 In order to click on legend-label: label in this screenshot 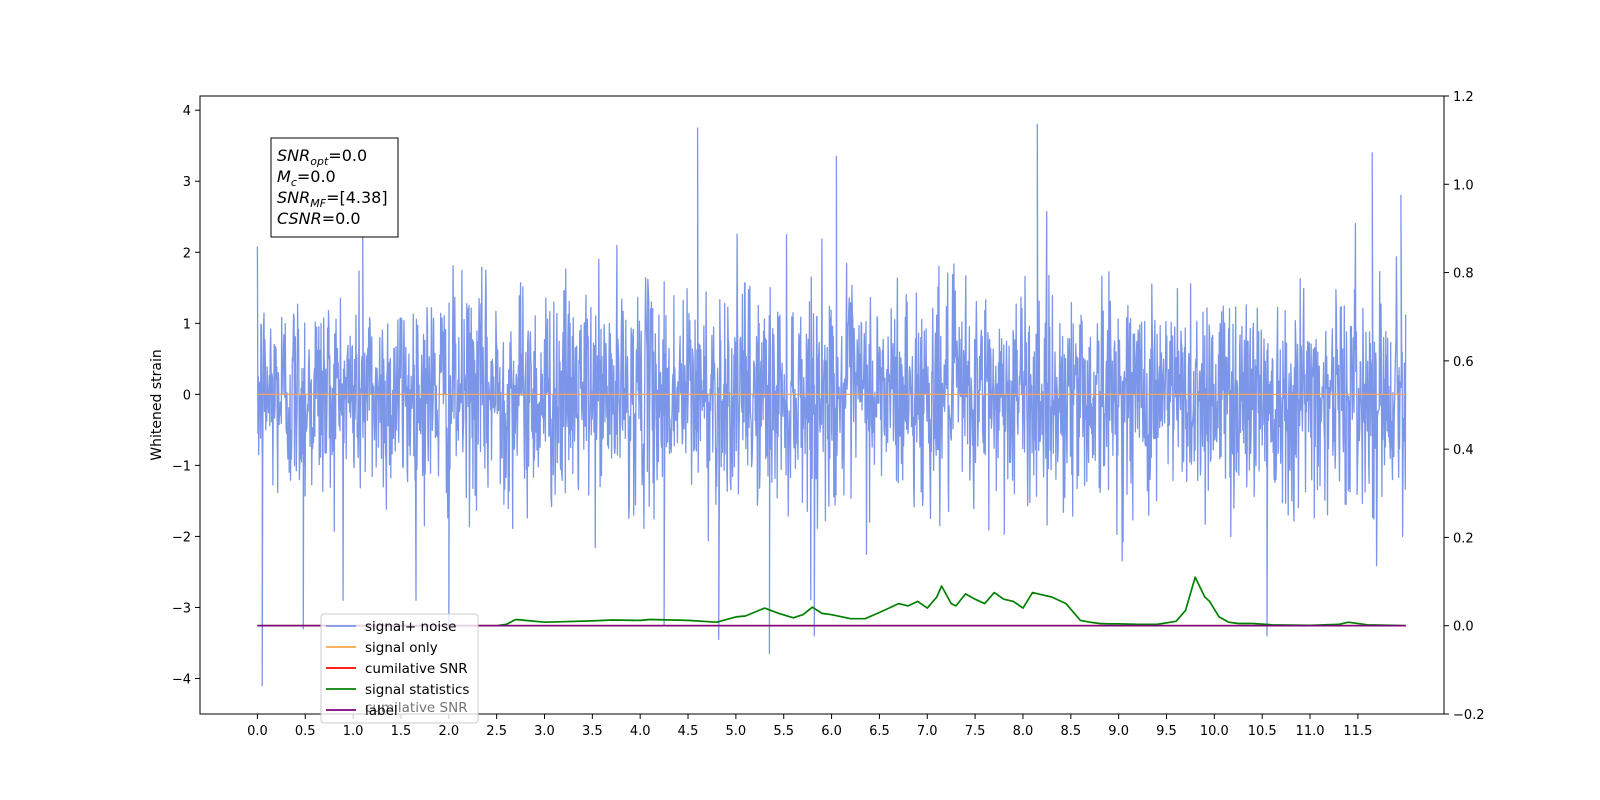, I will do `click(381, 711)`.